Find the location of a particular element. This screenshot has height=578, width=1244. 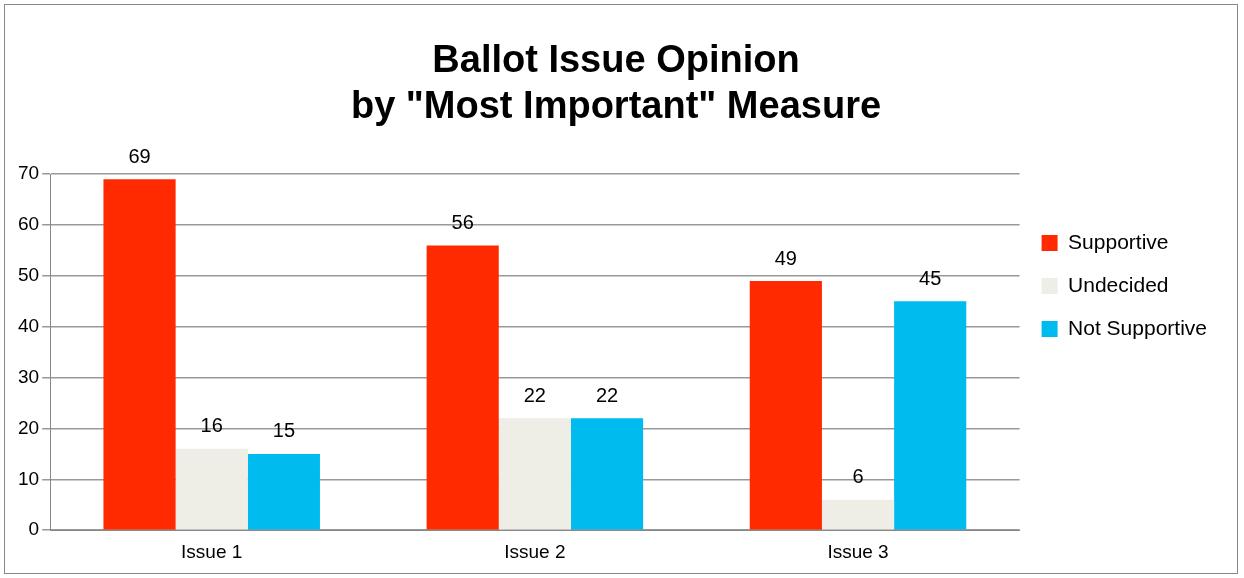

data-label: 69 is located at coordinates (139, 155).